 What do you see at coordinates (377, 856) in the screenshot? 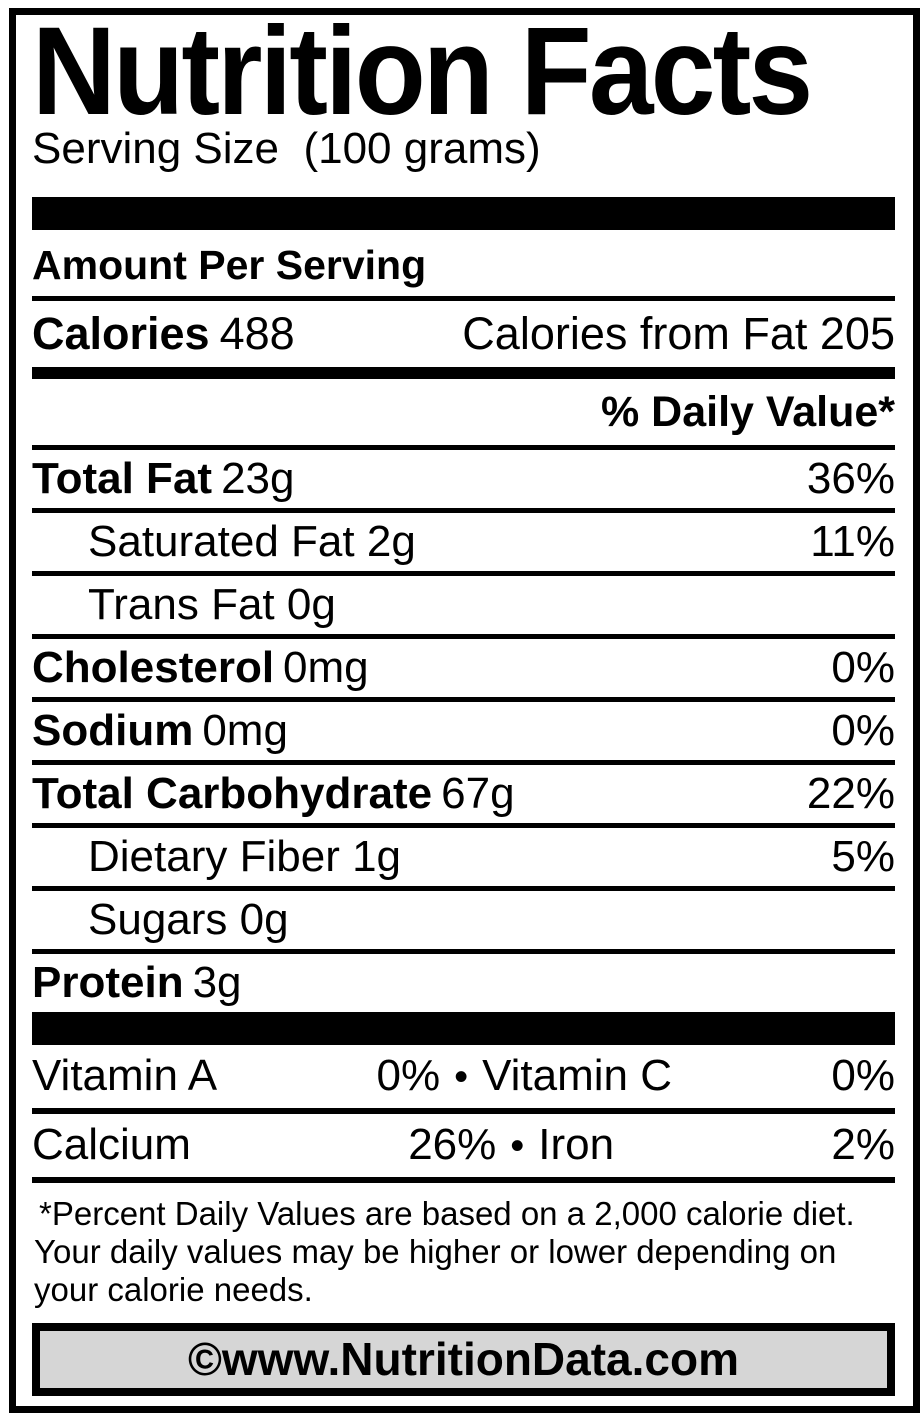
I see `nutrient-amount: 1g` at bounding box center [377, 856].